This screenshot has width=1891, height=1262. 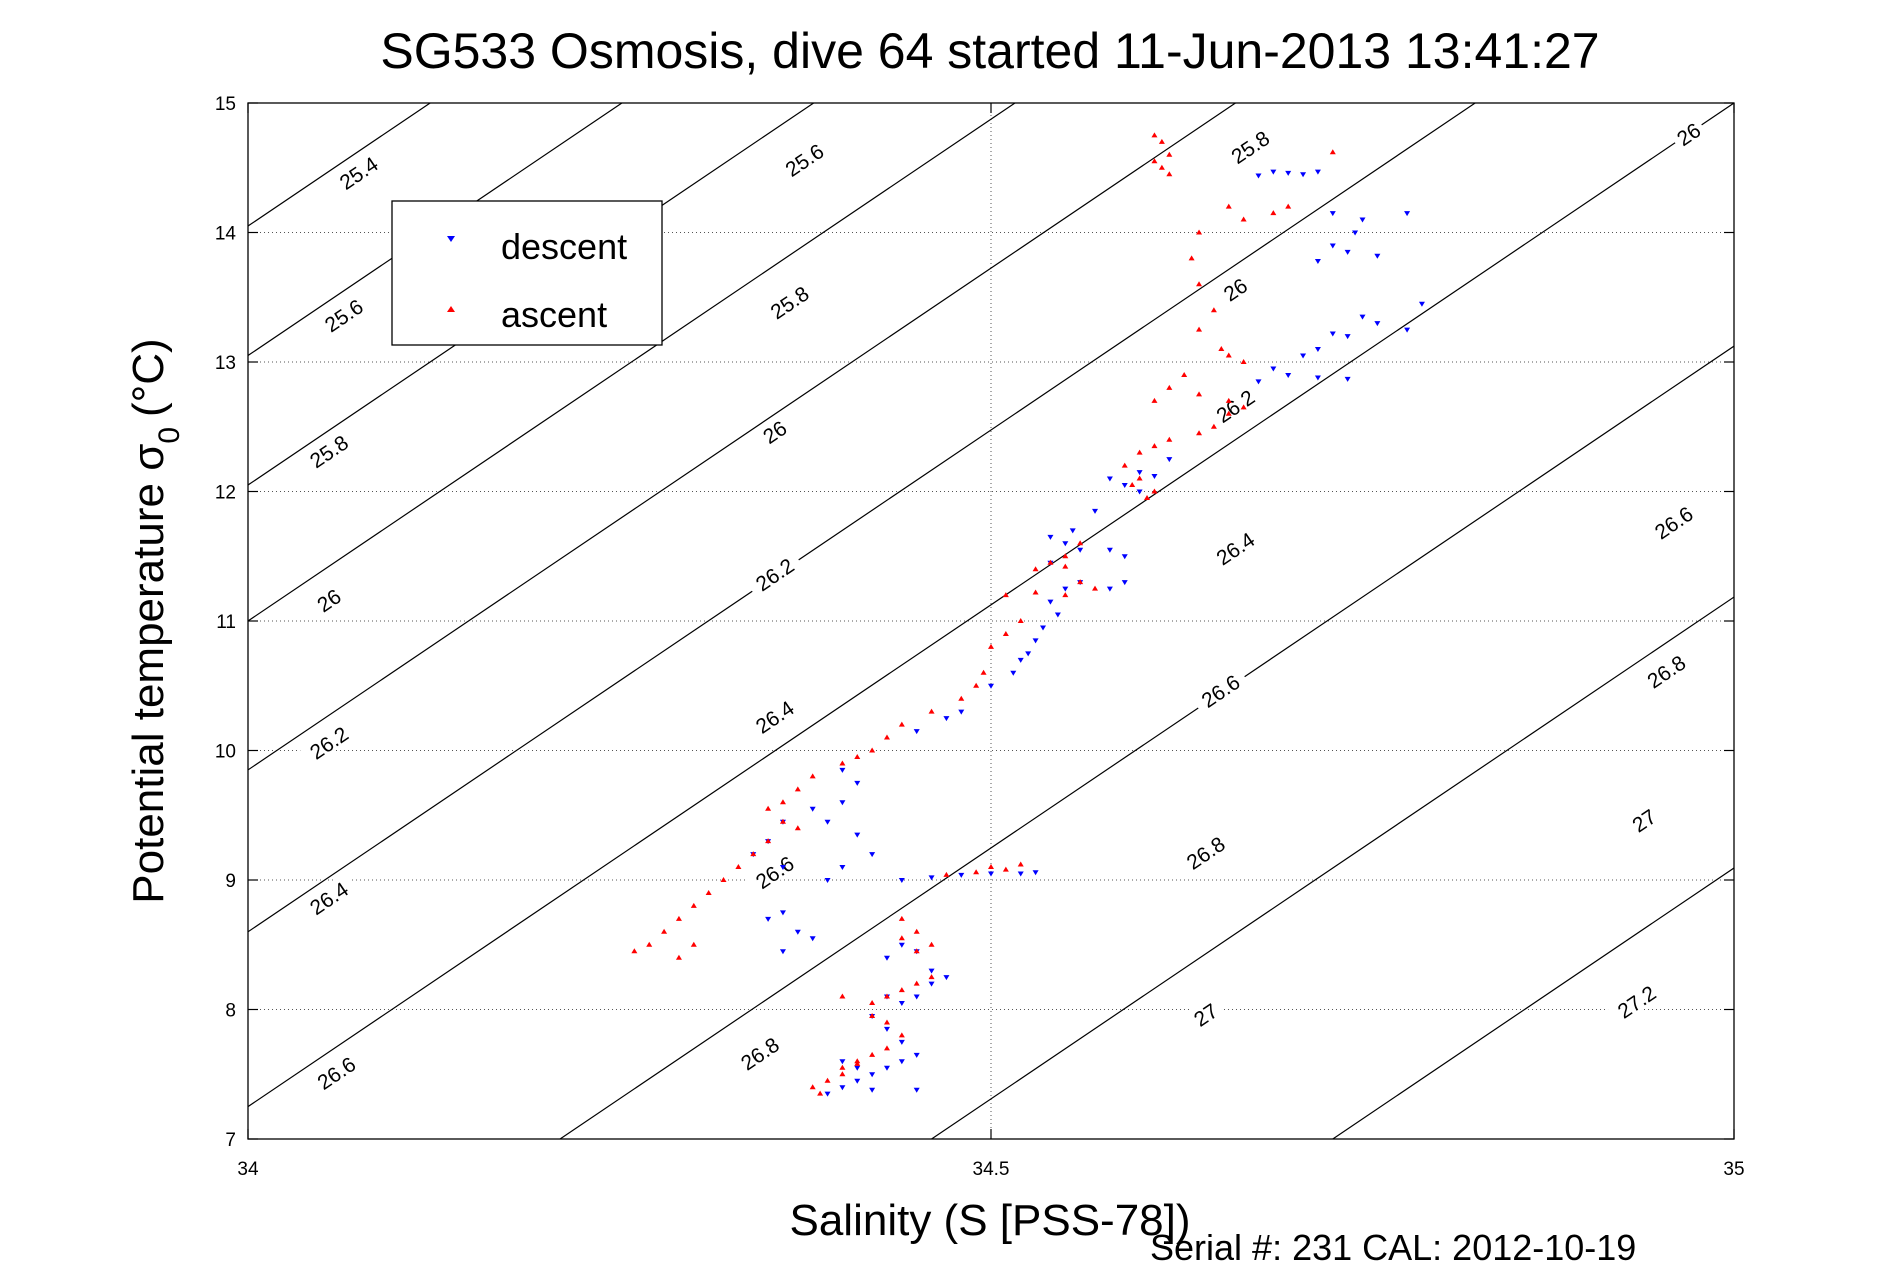 What do you see at coordinates (1533, 1003) in the screenshot?
I see `contour-line` at bounding box center [1533, 1003].